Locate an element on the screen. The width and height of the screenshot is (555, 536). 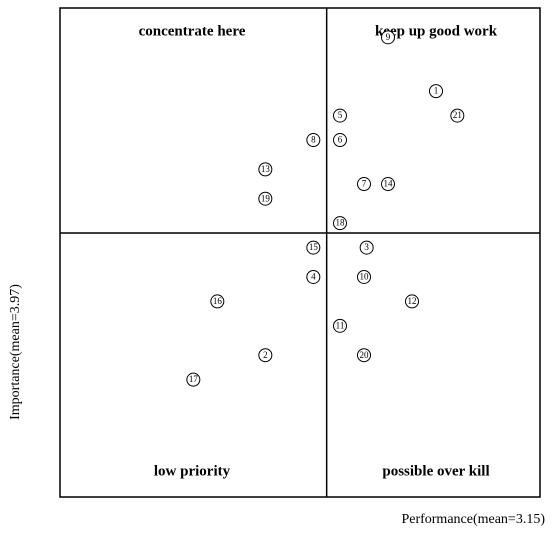
point-label: 12 is located at coordinates (412, 301).